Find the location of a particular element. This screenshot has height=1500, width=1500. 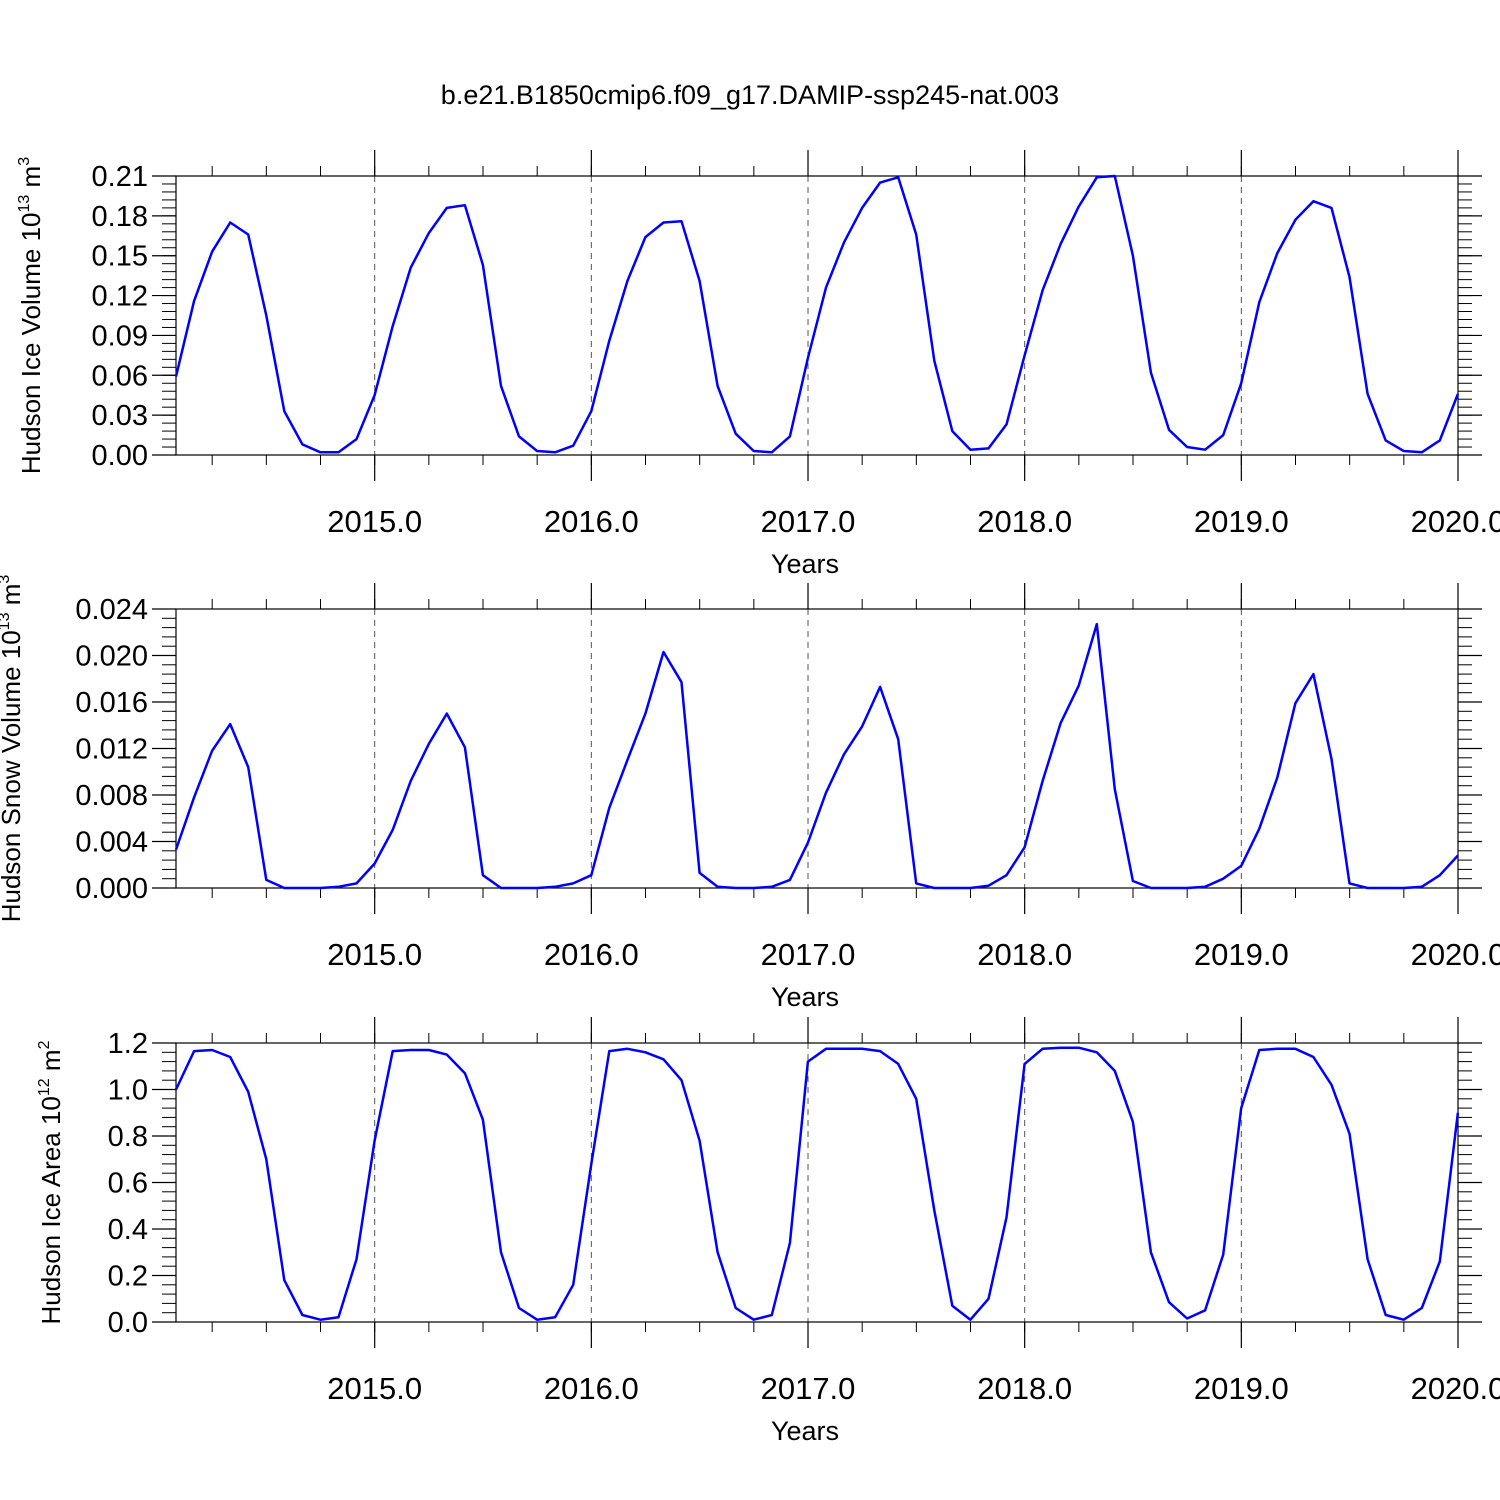

p1-x-tick-label: 2020.0 is located at coordinates (1455, 954).